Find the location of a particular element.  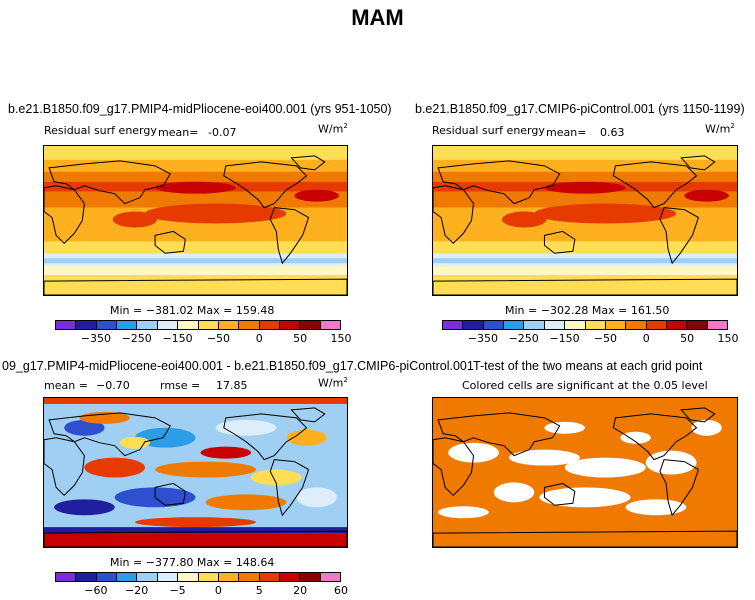

panel1-units: W/m2 is located at coordinates (333, 129).